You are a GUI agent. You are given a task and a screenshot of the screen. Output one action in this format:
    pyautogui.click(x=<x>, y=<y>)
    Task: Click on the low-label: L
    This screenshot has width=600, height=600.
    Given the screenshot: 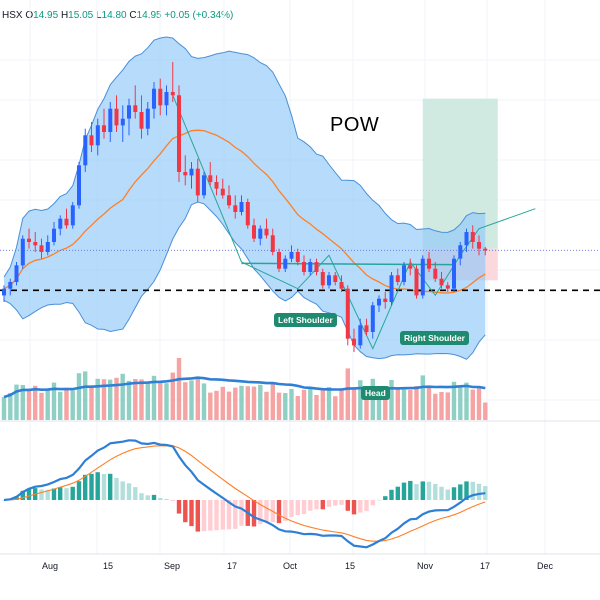 What is the action you would take?
    pyautogui.click(x=98, y=15)
    